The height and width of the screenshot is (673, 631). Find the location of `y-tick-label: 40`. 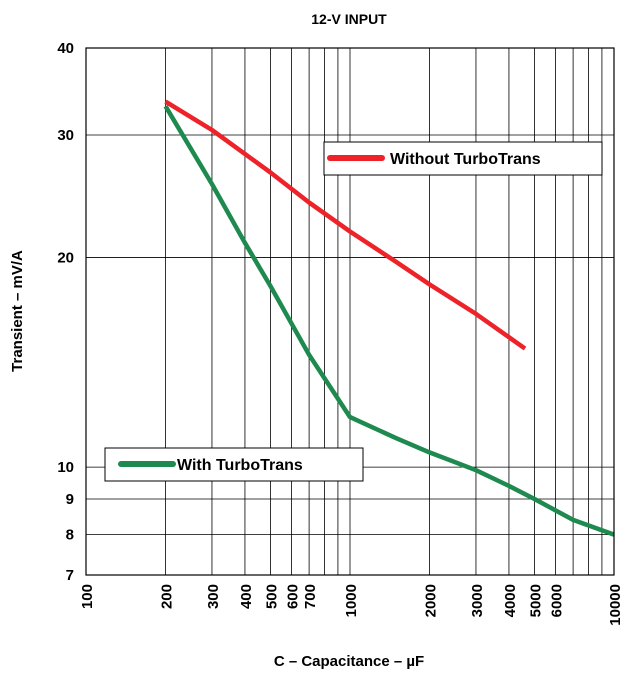

y-tick-label: 40 is located at coordinates (65, 48).